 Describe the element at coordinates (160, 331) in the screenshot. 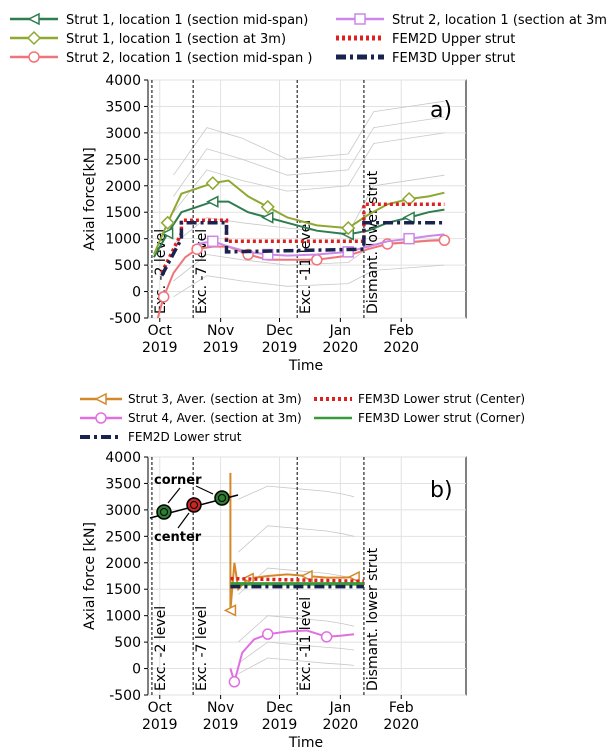

I see `x-tick-month-a-0: Oct` at that location.